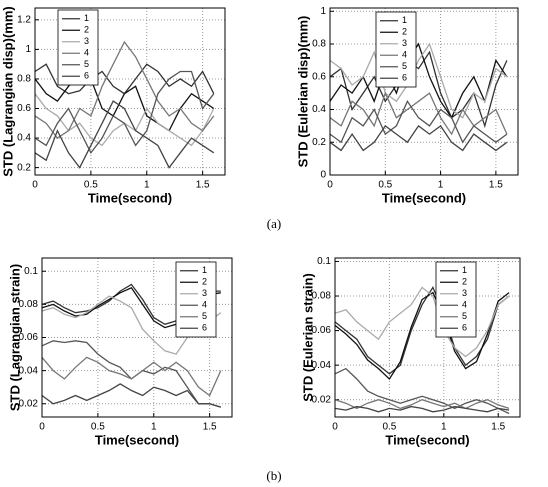 Image resolution: width=548 pixels, height=487 pixels. What do you see at coordinates (302, 92) in the screenshot?
I see `y-axis-label: STD (Eulerian disp)(mm)` at bounding box center [302, 92].